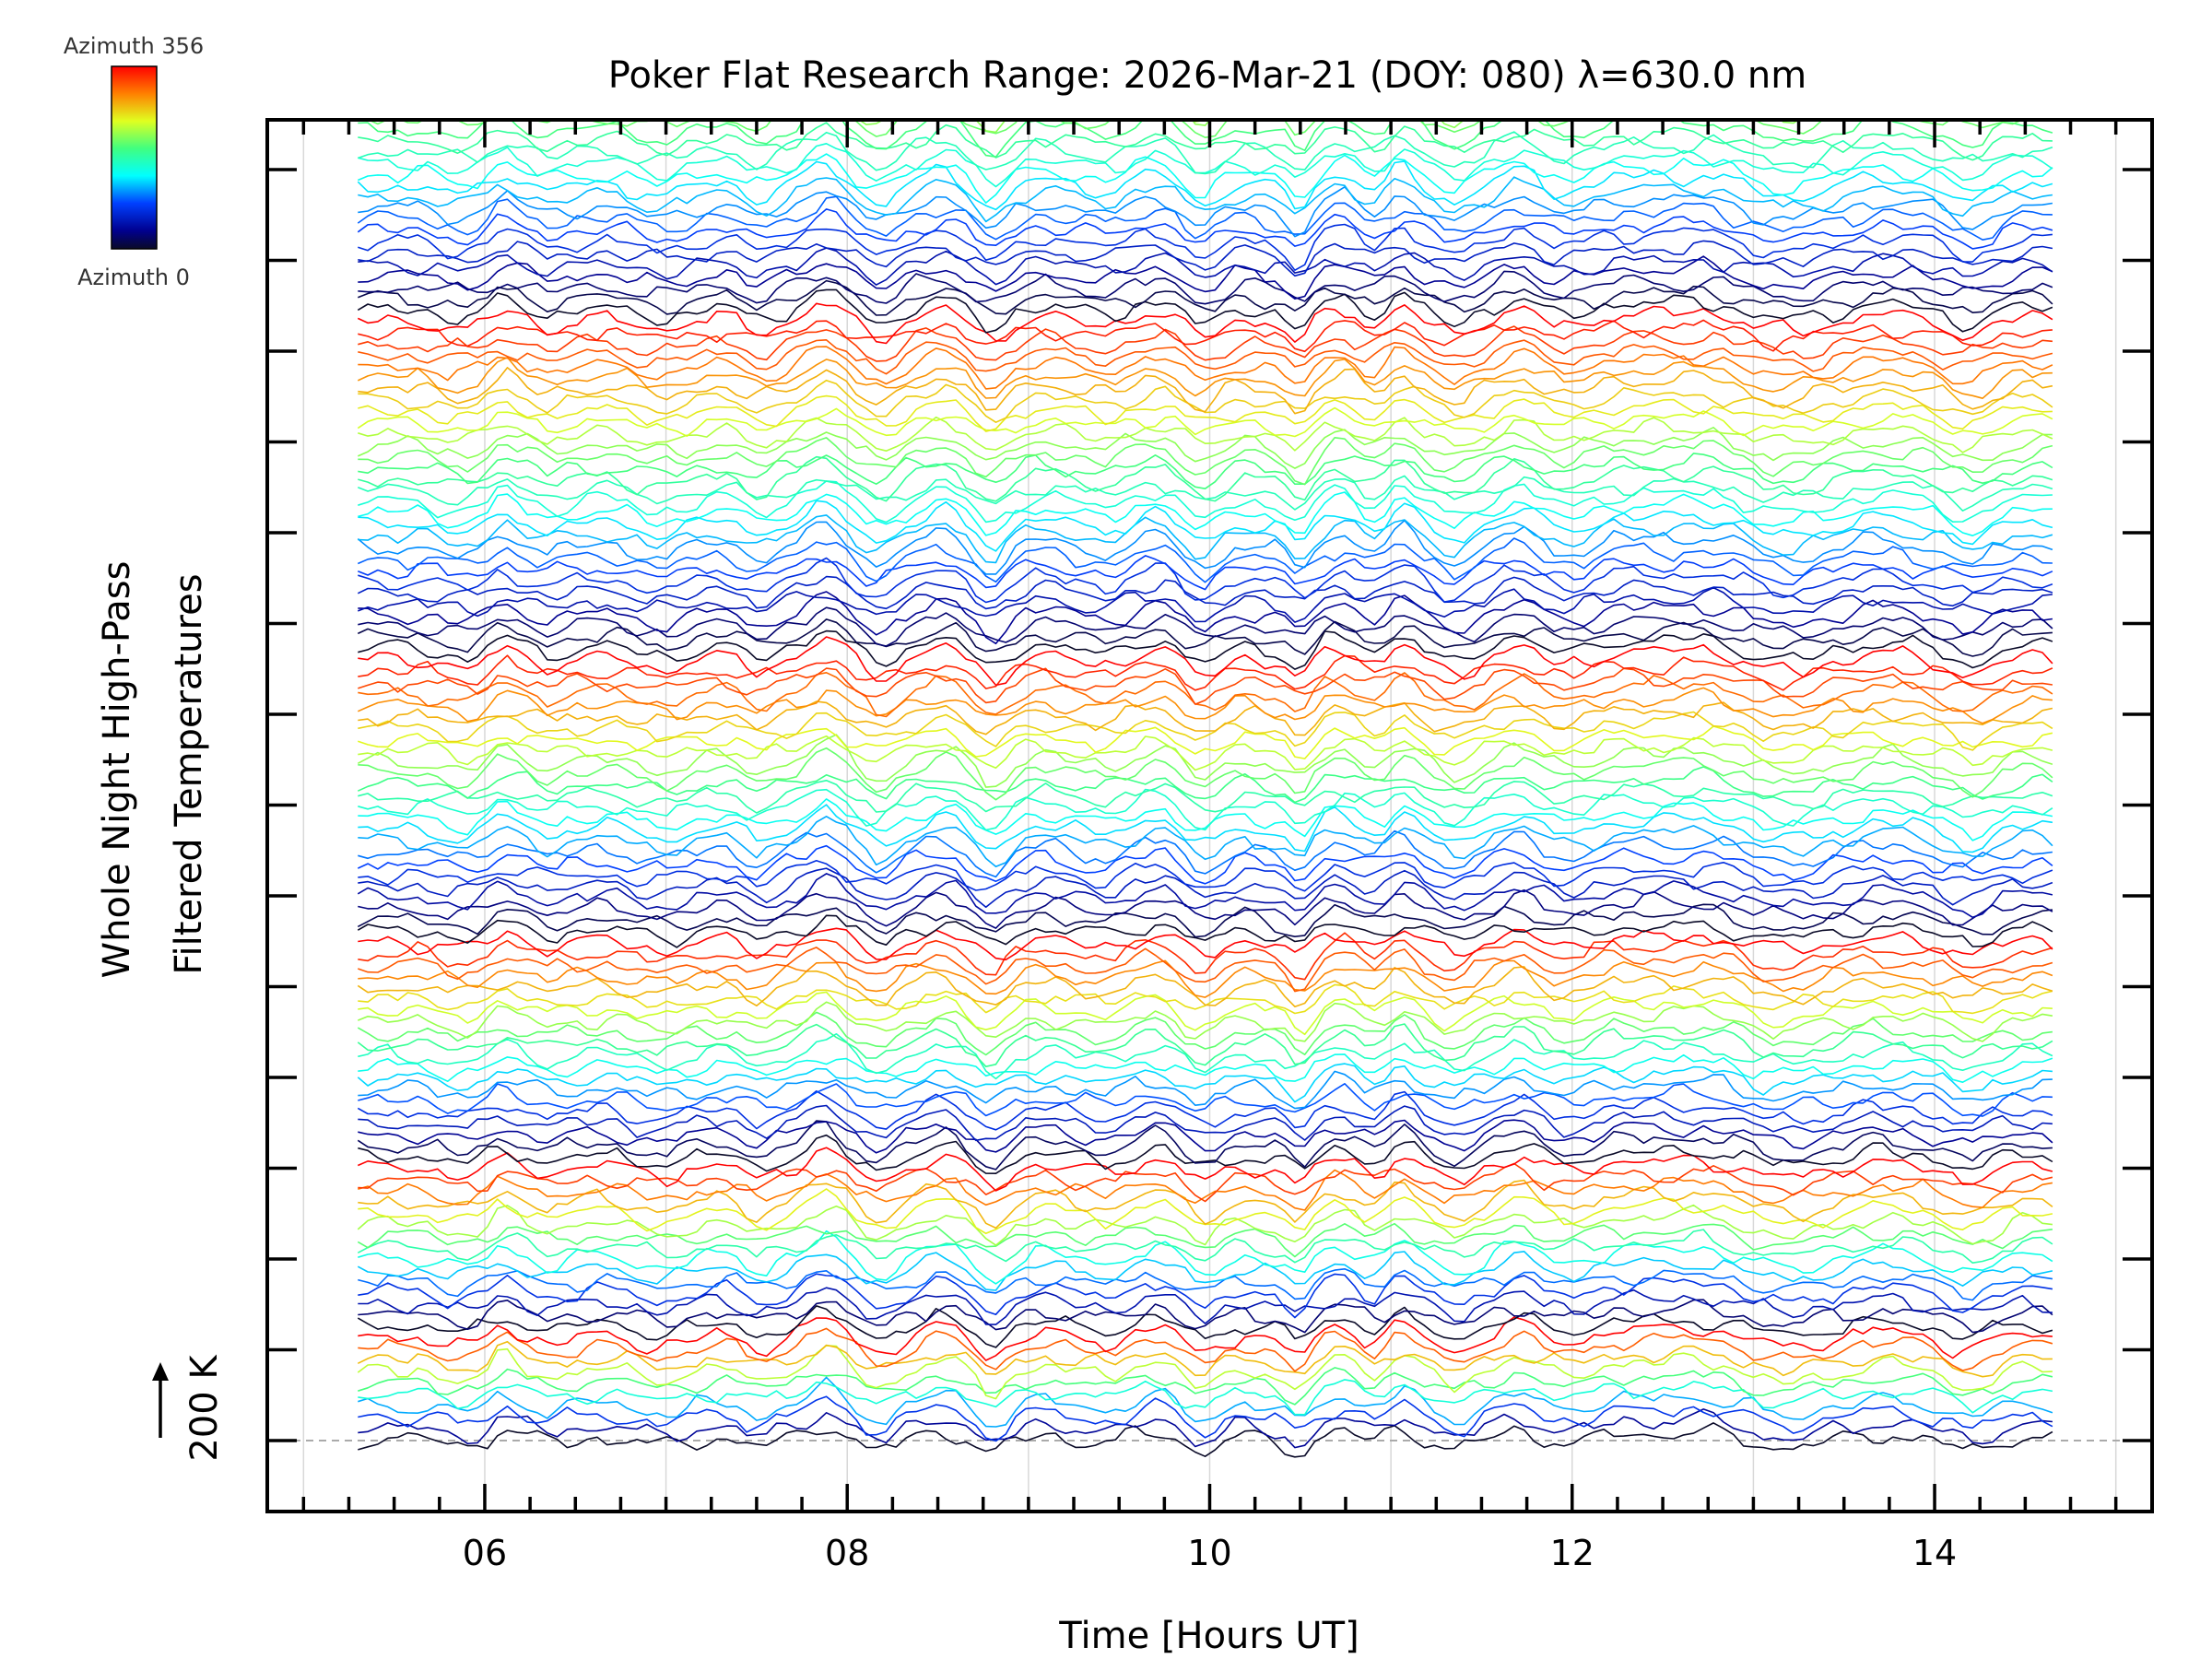 This screenshot has width=2212, height=1659. I want to click on x-tick-label: 06, so click(485, 1553).